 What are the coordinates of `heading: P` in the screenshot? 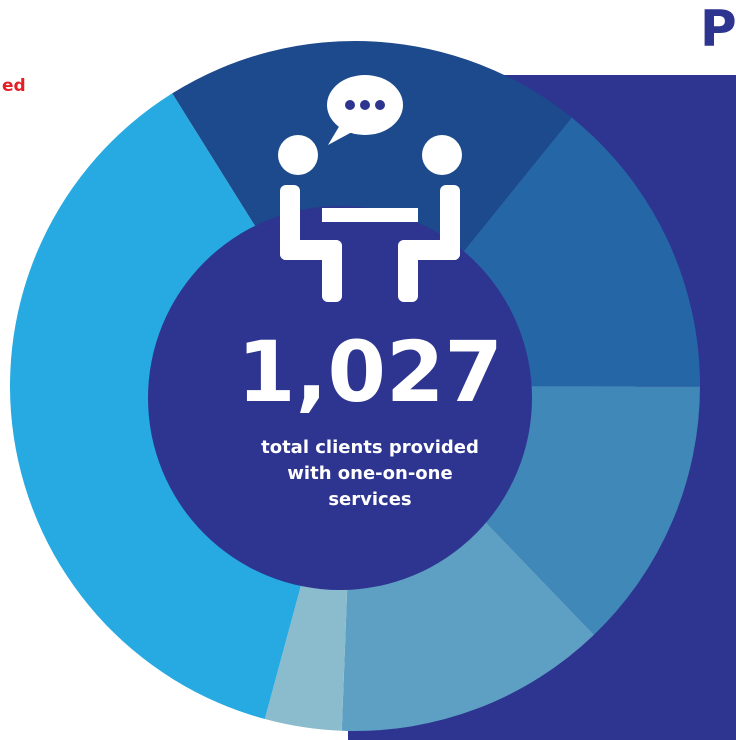 It's located at (718, 29).